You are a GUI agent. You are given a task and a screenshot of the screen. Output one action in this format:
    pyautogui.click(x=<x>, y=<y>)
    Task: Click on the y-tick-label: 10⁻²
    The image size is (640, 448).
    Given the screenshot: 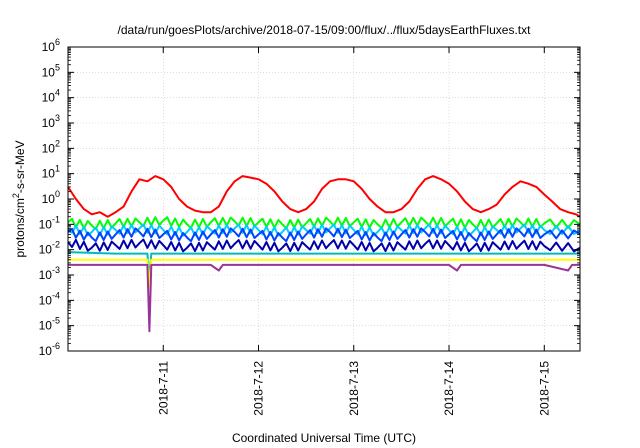 What is the action you would take?
    pyautogui.click(x=49, y=248)
    